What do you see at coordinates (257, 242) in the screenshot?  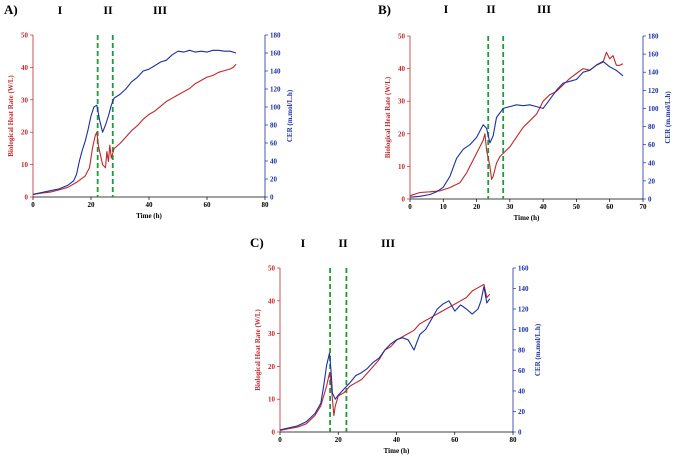 I see `panel-label: C)` at bounding box center [257, 242].